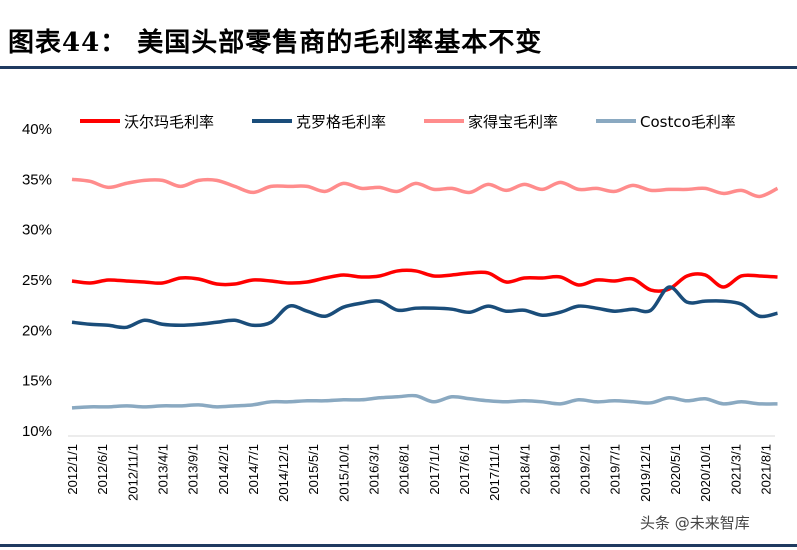 This screenshot has height=550, width=797. Describe the element at coordinates (524, 469) in the screenshot. I see `x-tick-label: 2018/4/1` at that location.